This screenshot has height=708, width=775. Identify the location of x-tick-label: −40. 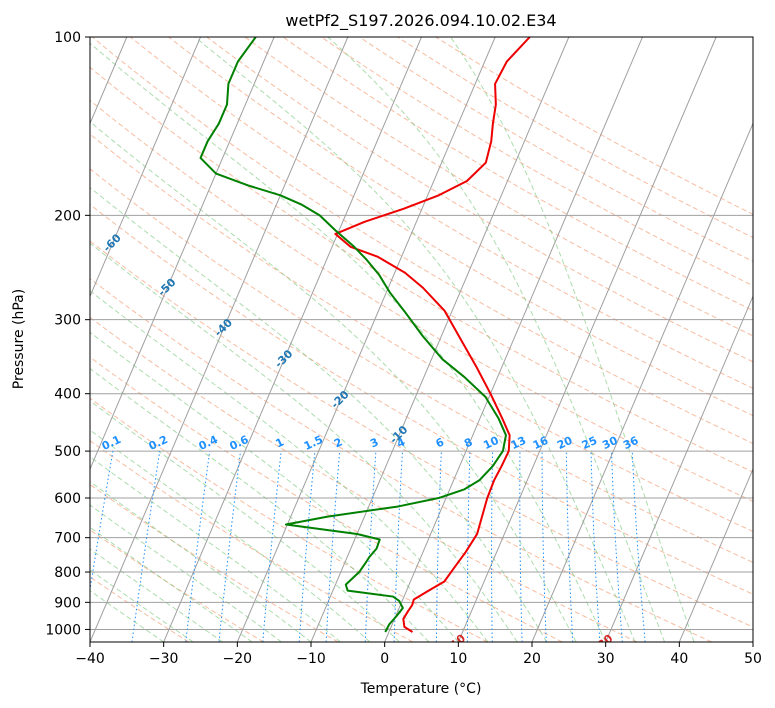
(90, 659).